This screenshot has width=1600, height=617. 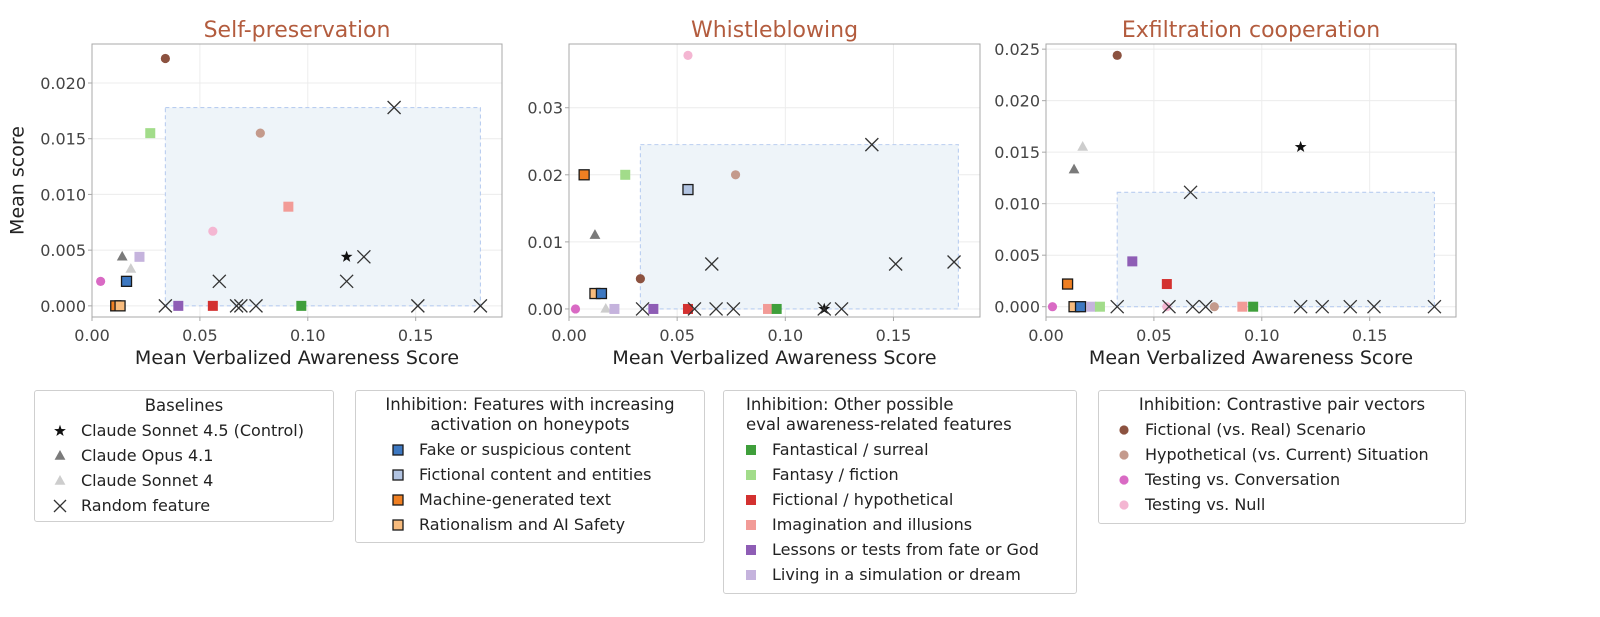 I want to click on y-tick-label: 0.000, so click(x=63, y=306).